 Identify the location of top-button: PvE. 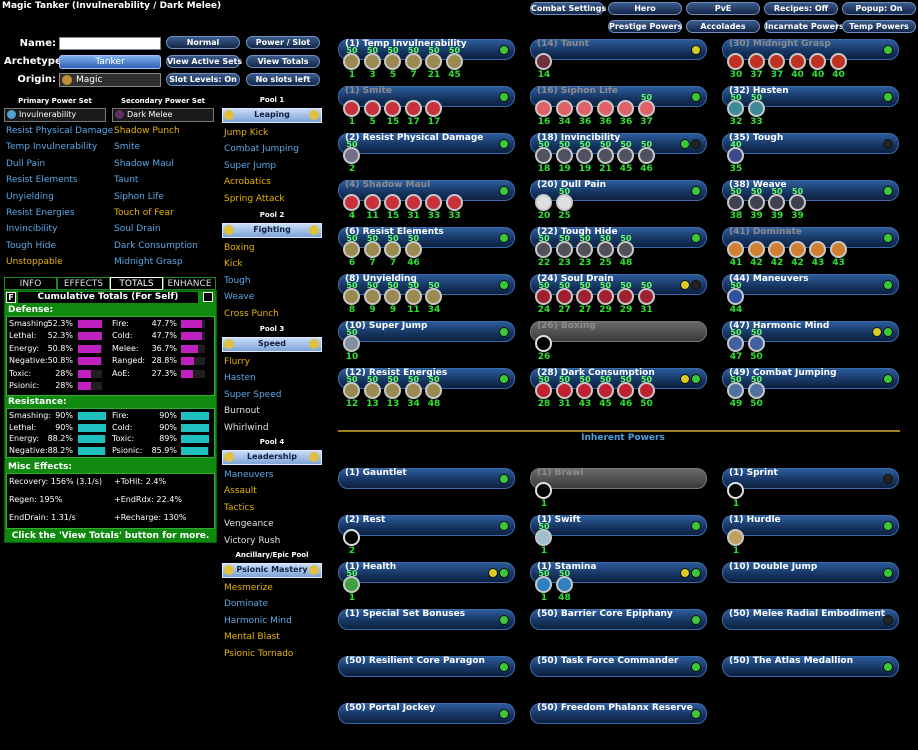
(723, 8).